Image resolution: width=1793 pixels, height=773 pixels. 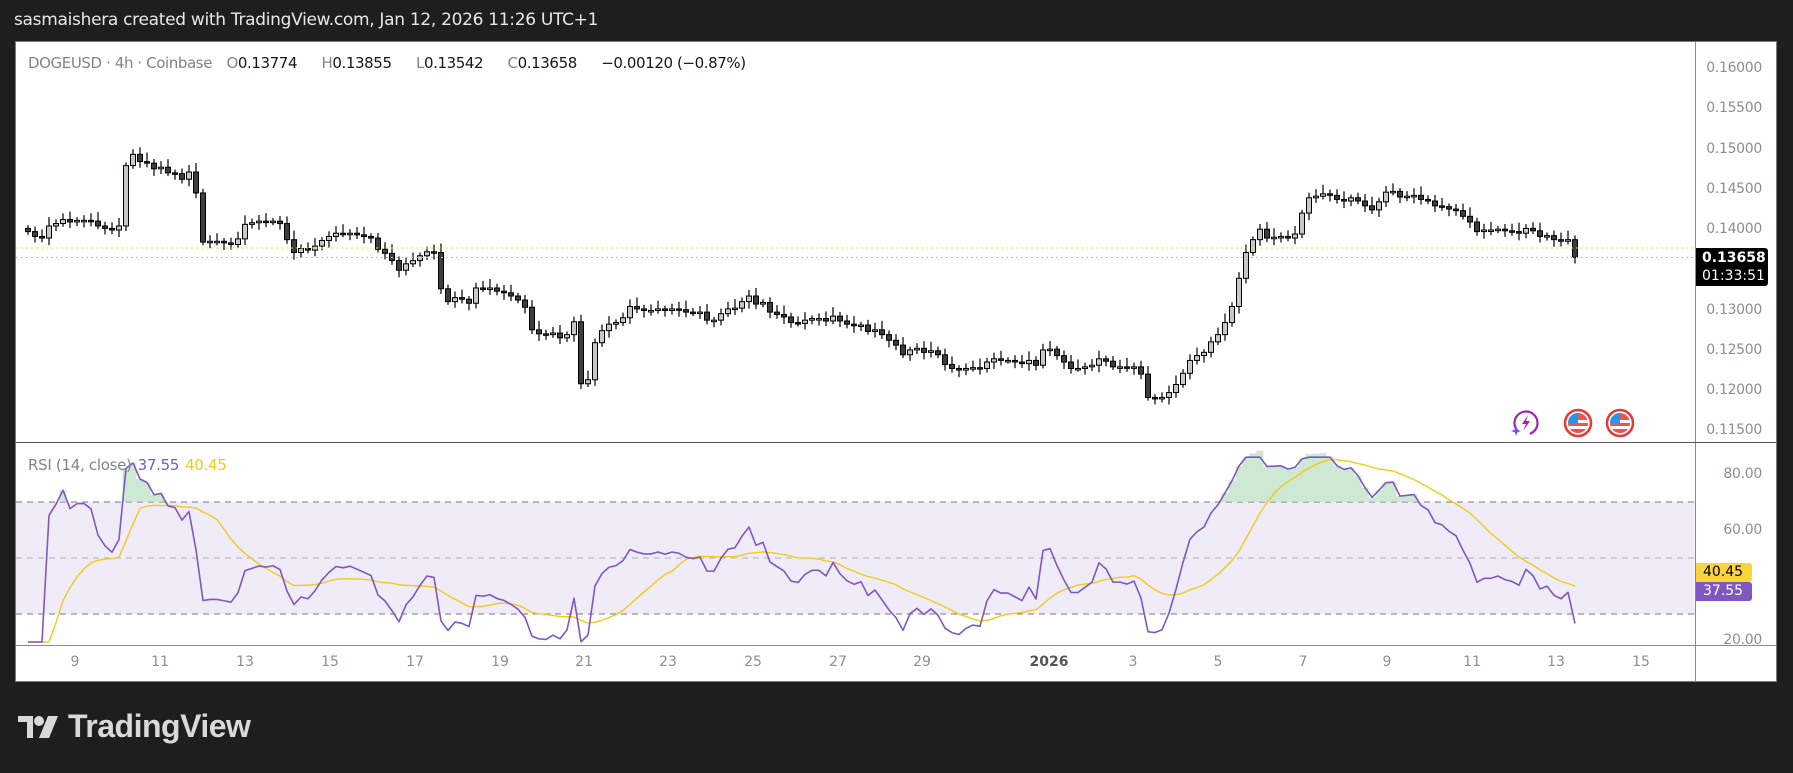 What do you see at coordinates (838, 662) in the screenshot?
I see `time-axis-label: 27` at bounding box center [838, 662].